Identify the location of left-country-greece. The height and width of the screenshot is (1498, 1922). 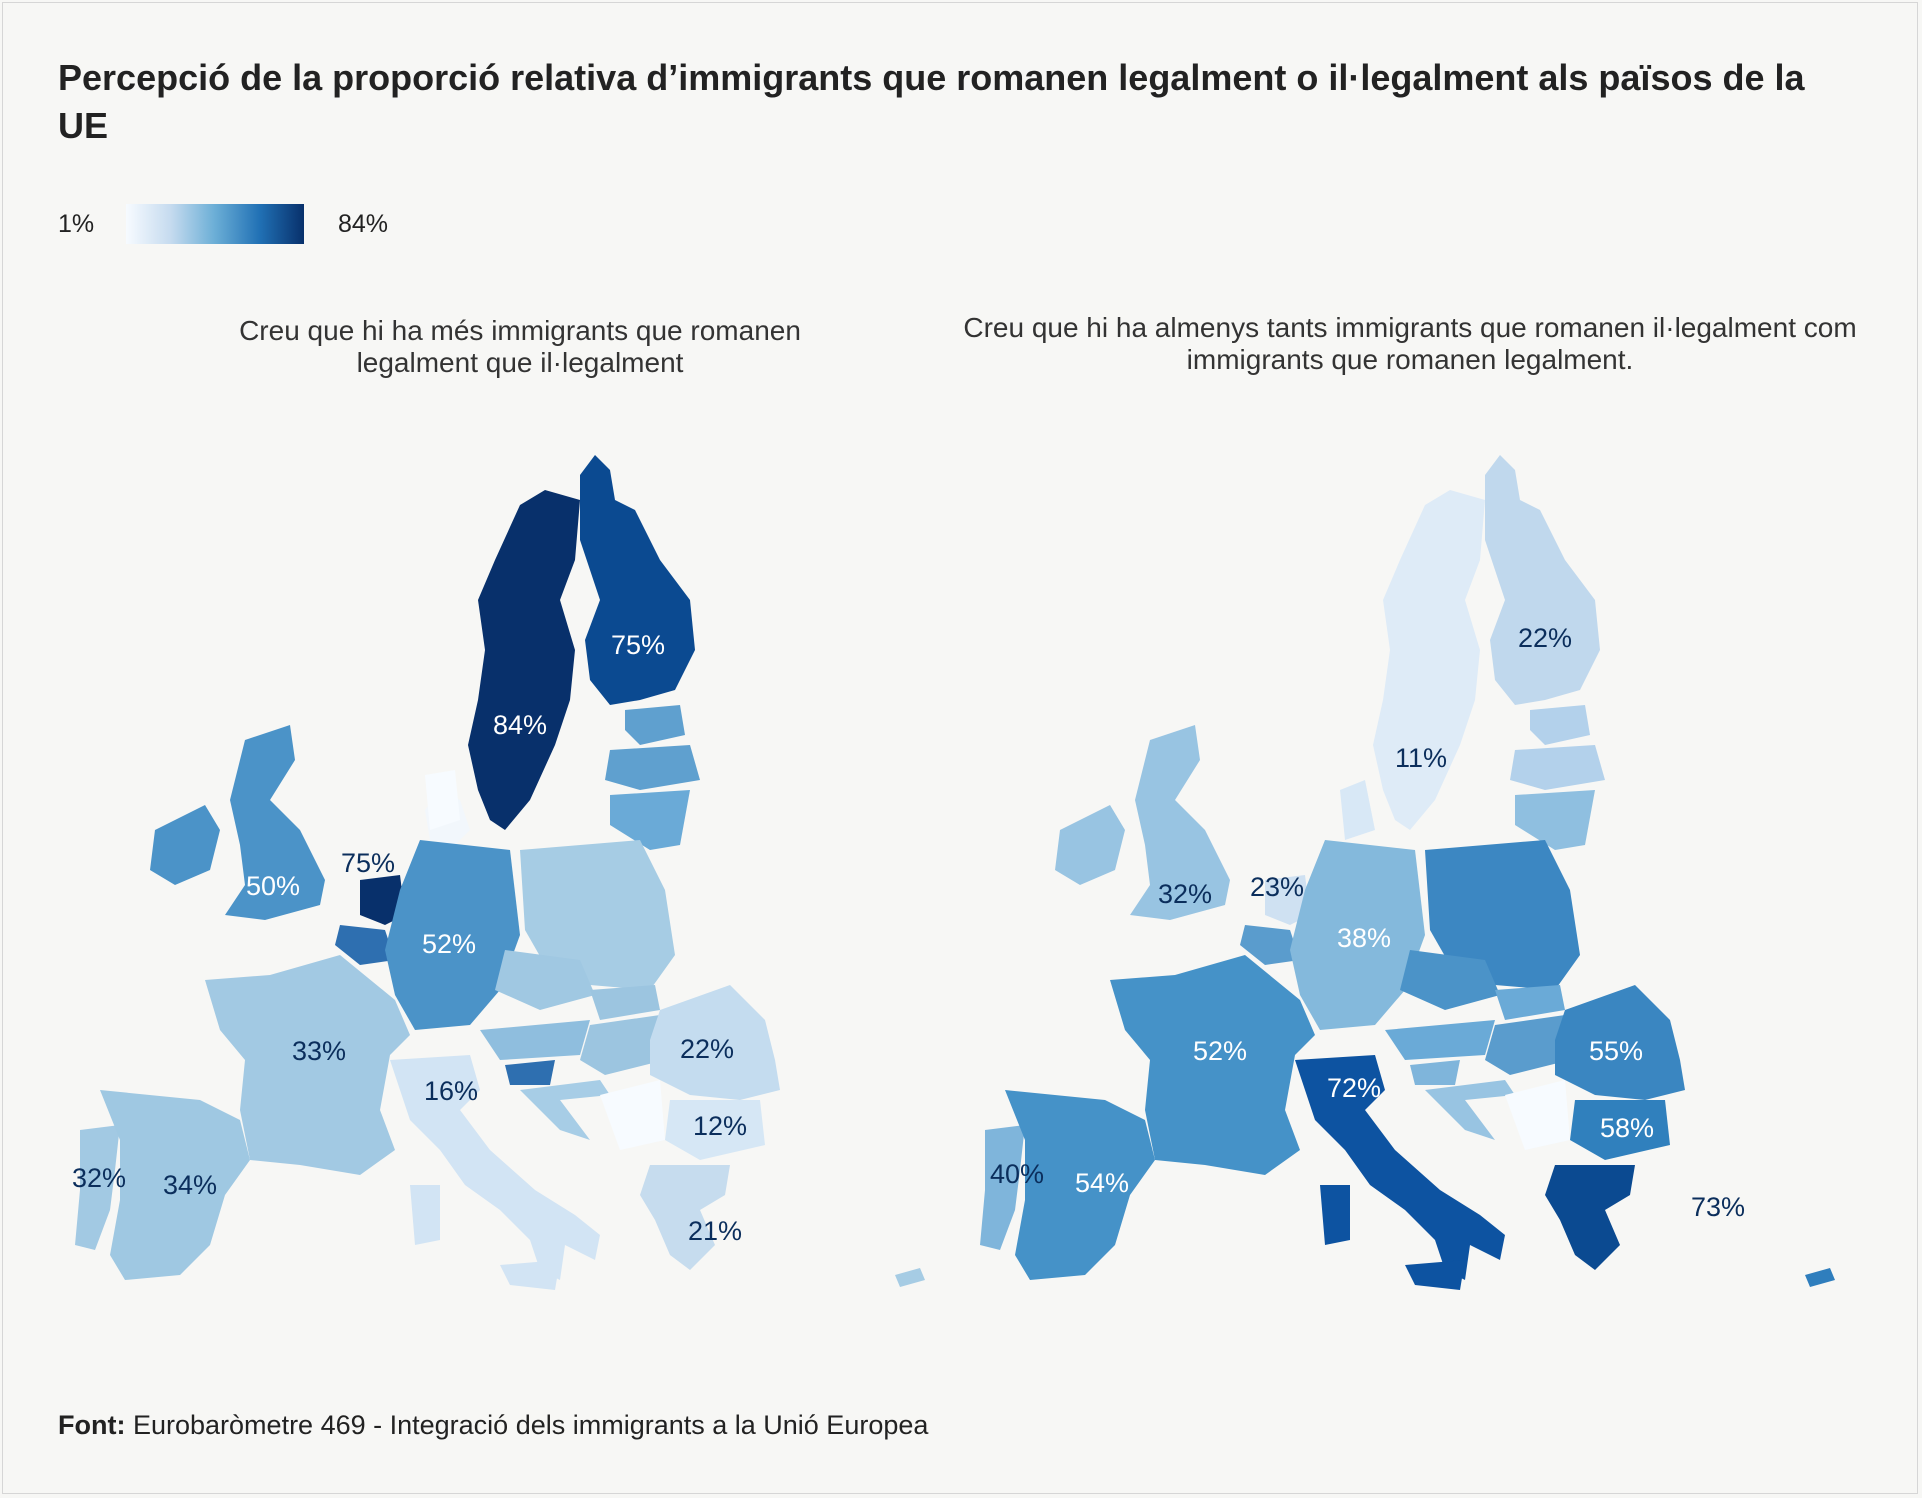
(685, 1217).